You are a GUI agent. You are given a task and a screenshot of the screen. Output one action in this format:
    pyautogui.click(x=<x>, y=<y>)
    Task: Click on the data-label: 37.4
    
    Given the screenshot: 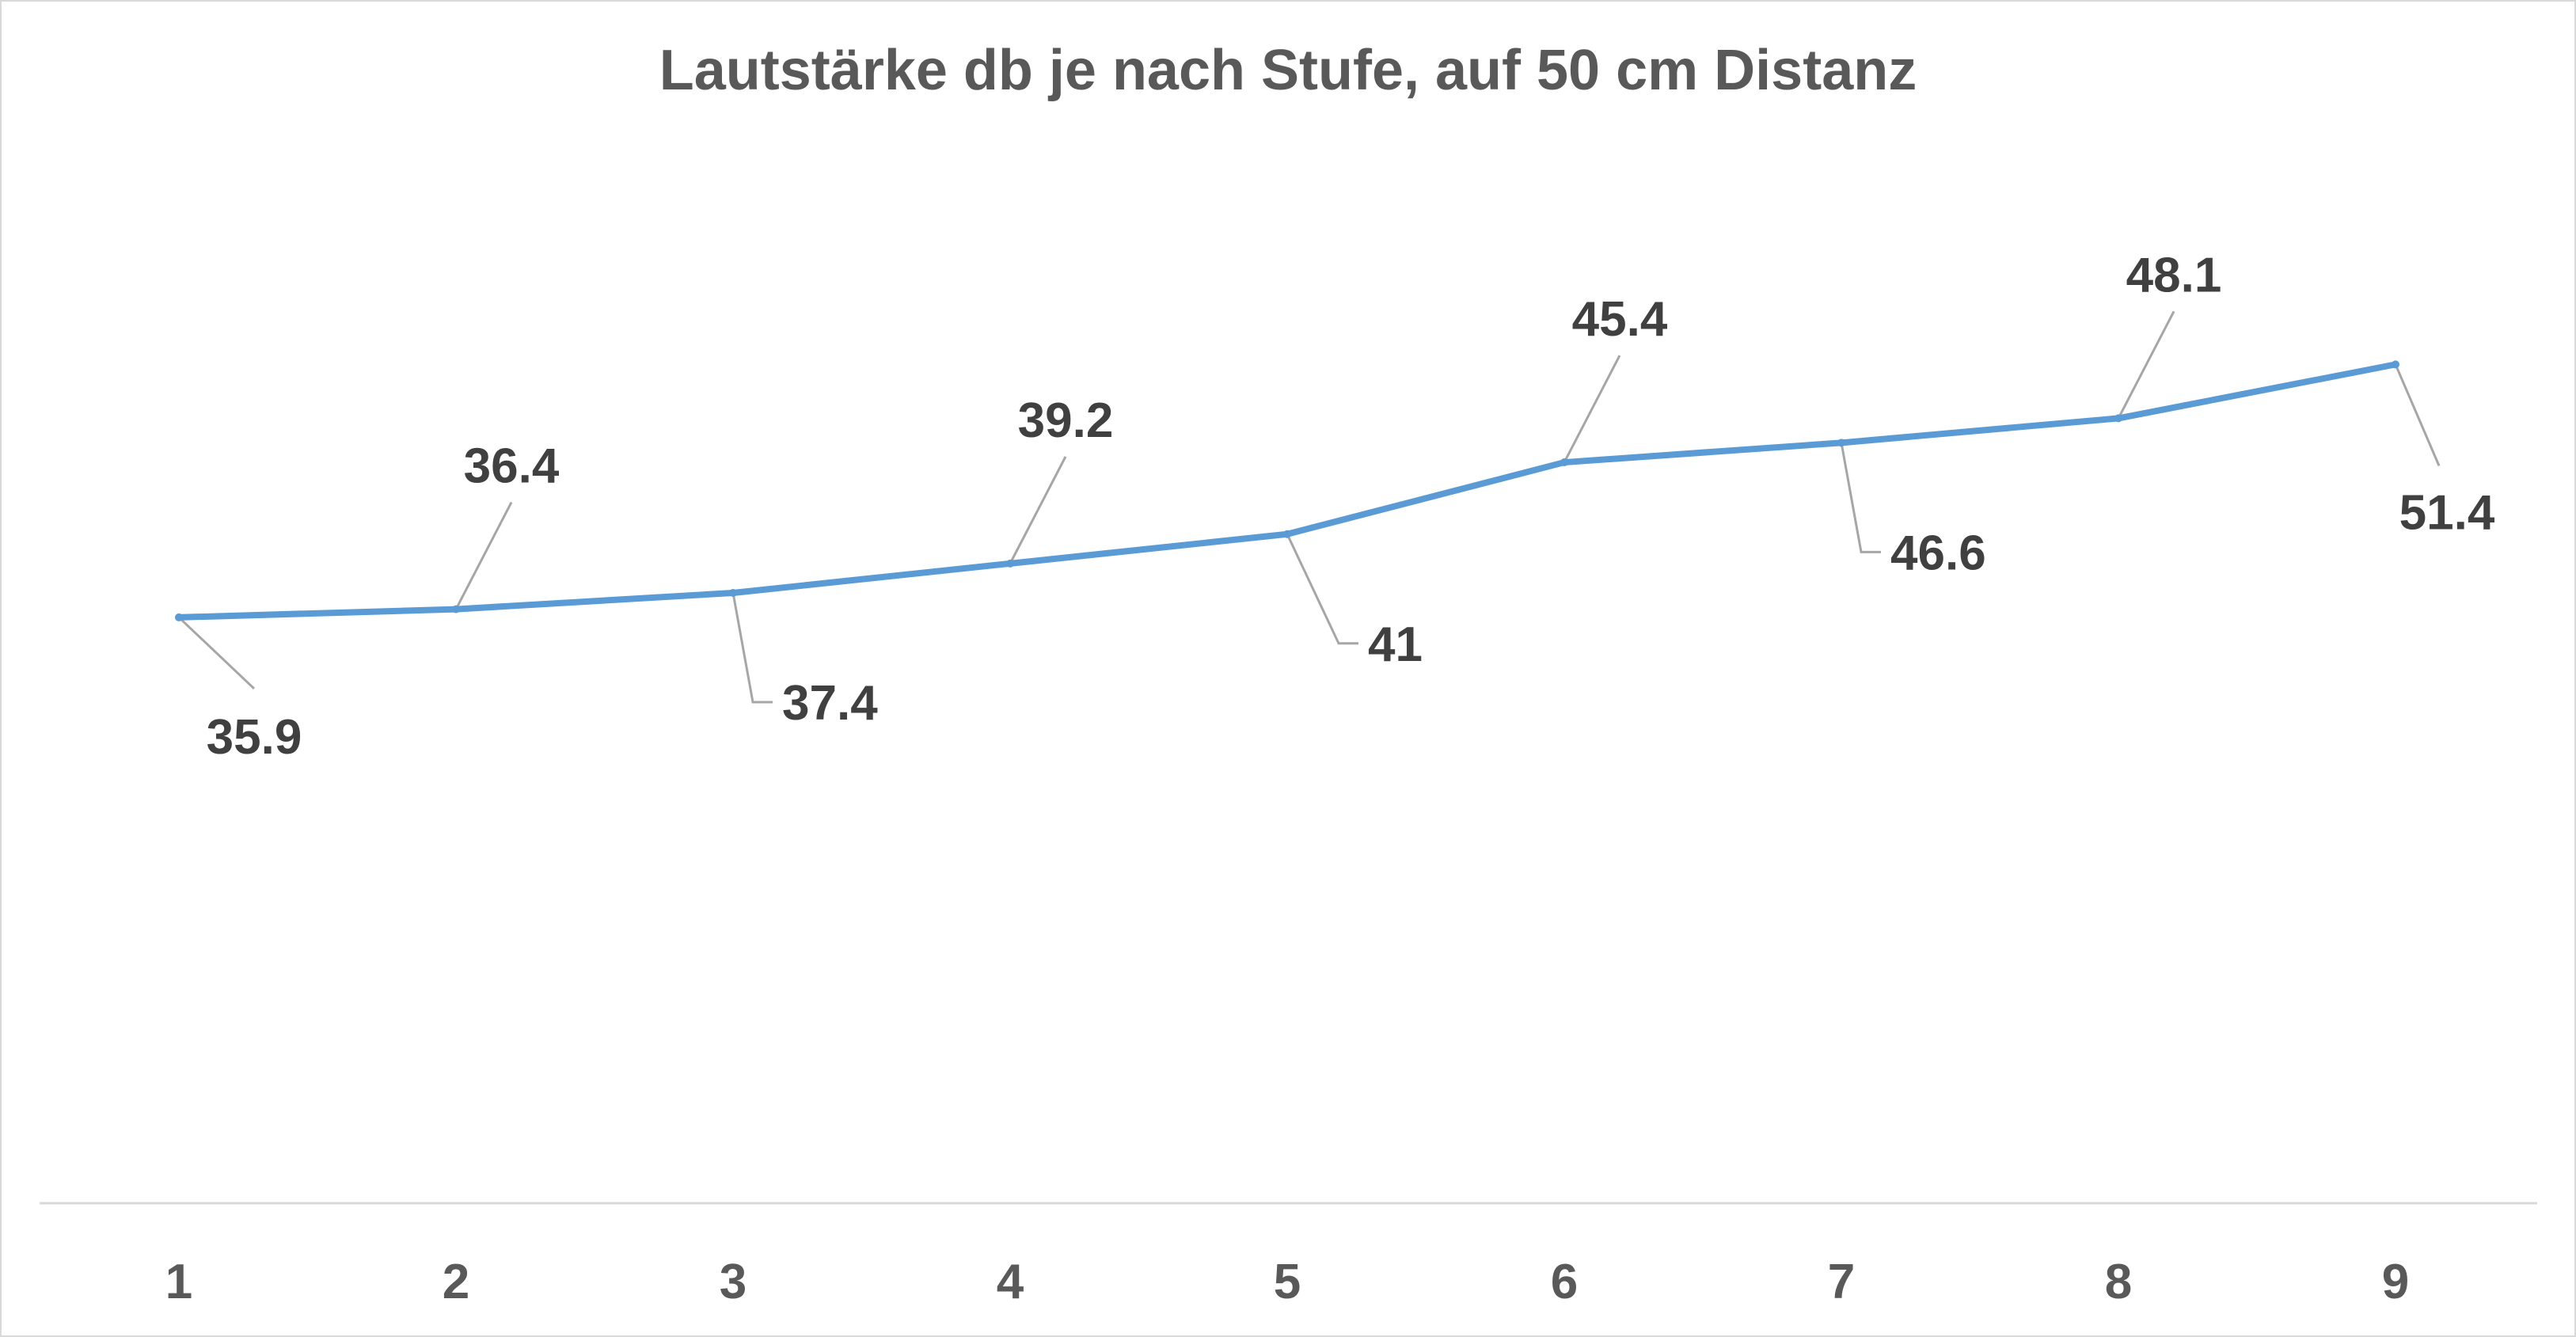 What is the action you would take?
    pyautogui.click(x=830, y=703)
    